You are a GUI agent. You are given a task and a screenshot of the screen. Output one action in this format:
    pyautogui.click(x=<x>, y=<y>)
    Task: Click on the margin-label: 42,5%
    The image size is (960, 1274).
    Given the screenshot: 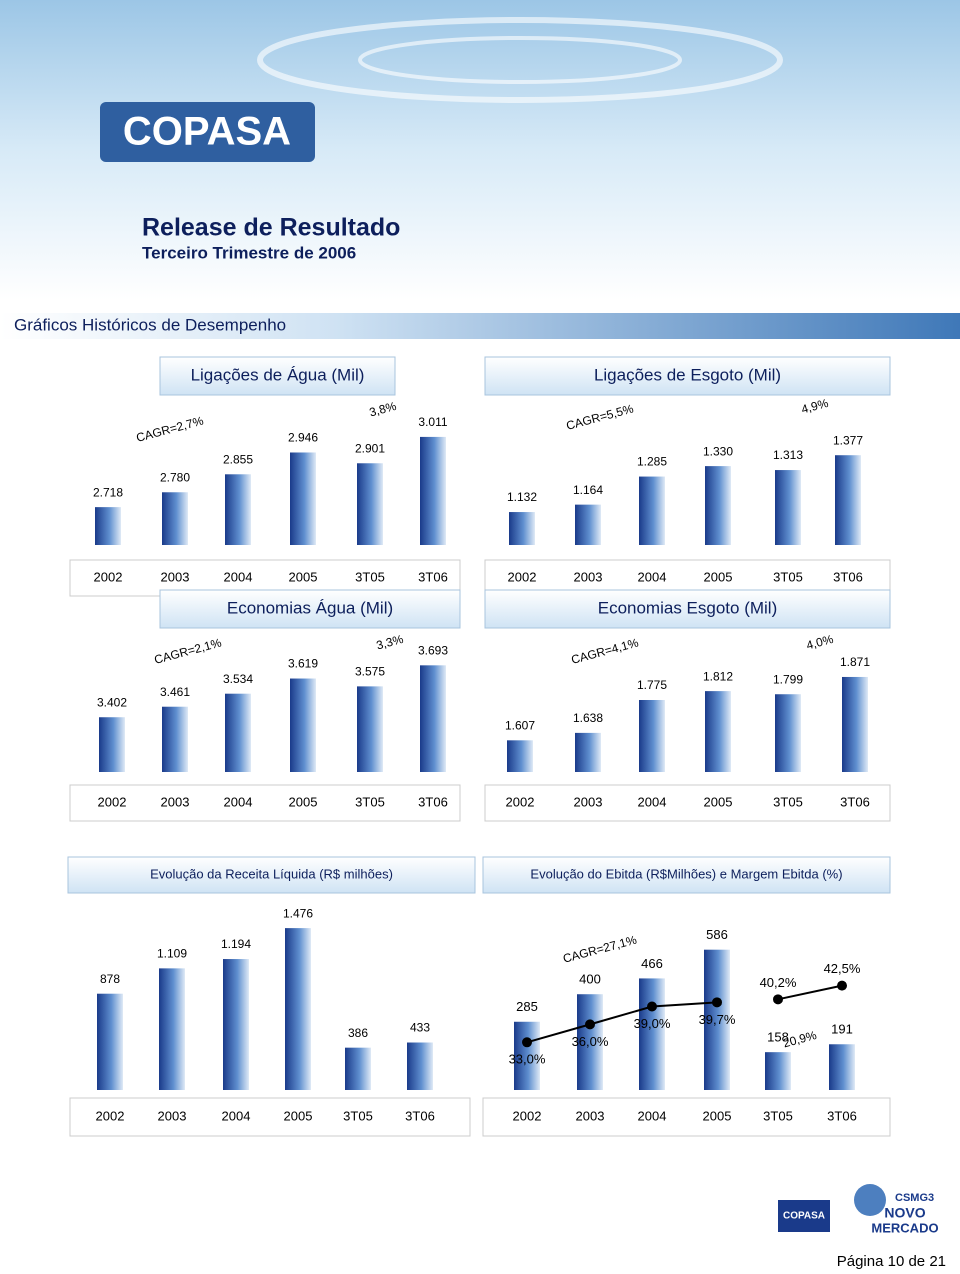 What is the action you would take?
    pyautogui.click(x=842, y=968)
    